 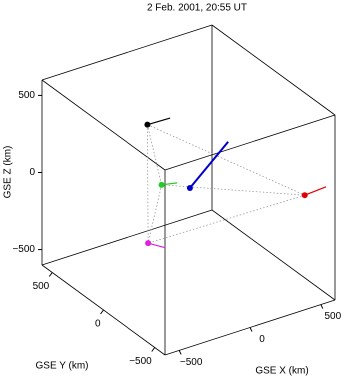 What do you see at coordinates (262, 339) in the screenshot?
I see `x-tick-label: 0` at bounding box center [262, 339].